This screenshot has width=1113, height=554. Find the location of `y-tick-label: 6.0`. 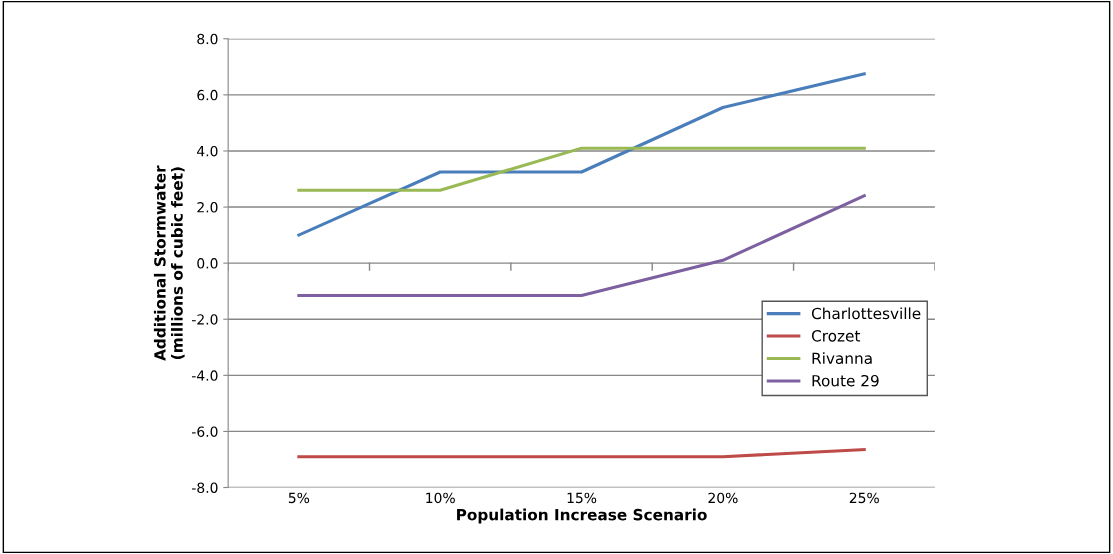

y-tick-label: 6.0 is located at coordinates (207, 95).